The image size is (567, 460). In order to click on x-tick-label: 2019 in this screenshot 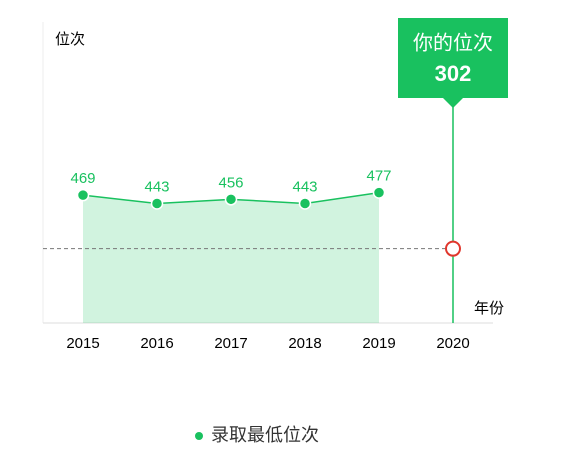, I will do `click(378, 343)`.